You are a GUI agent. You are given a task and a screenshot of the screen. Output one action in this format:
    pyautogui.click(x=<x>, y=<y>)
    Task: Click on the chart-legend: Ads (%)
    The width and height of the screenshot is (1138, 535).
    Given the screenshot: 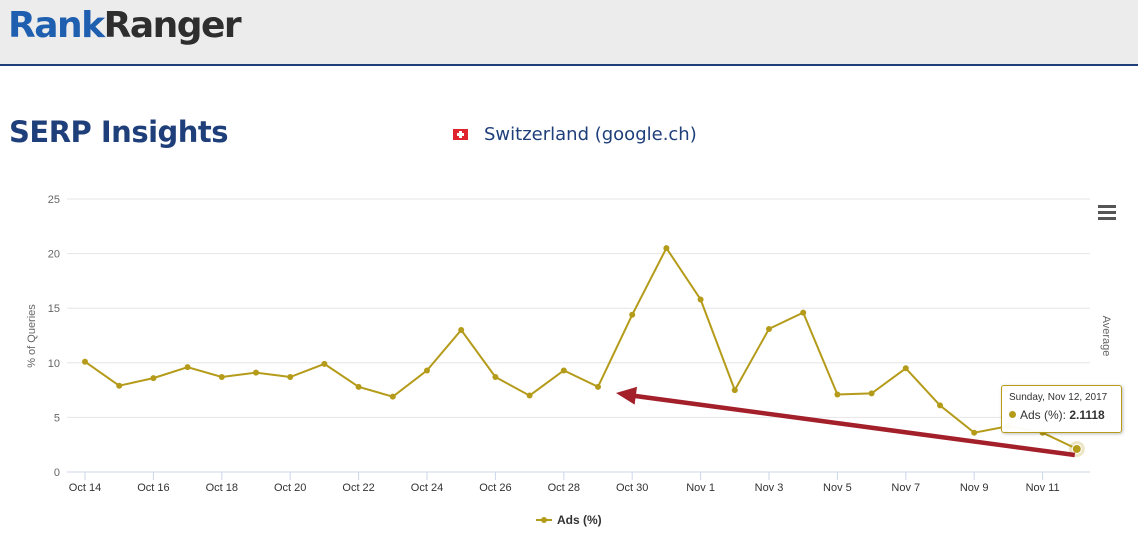 What is the action you would take?
    pyautogui.click(x=569, y=520)
    